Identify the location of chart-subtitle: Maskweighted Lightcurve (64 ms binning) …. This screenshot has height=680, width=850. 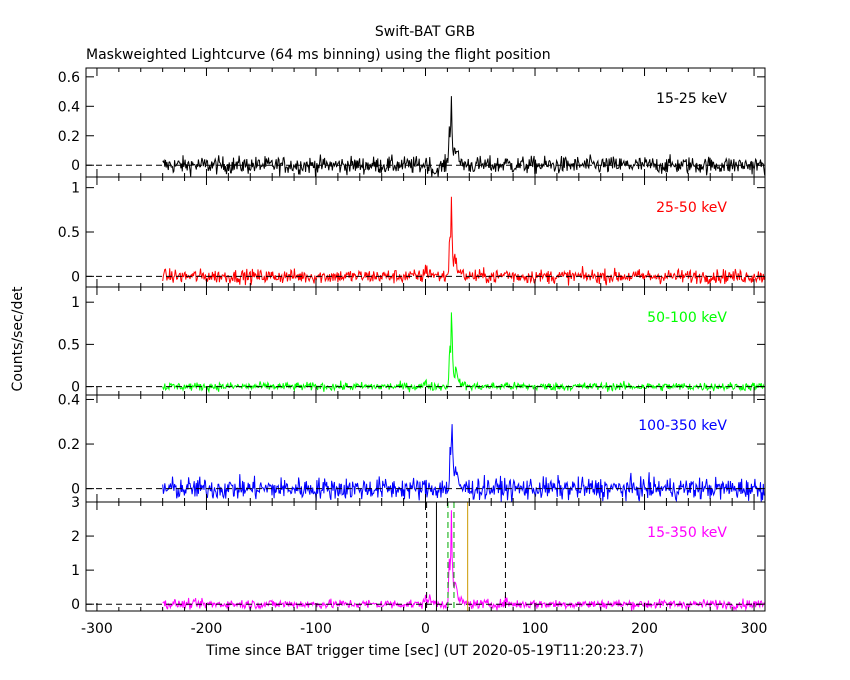
(318, 55).